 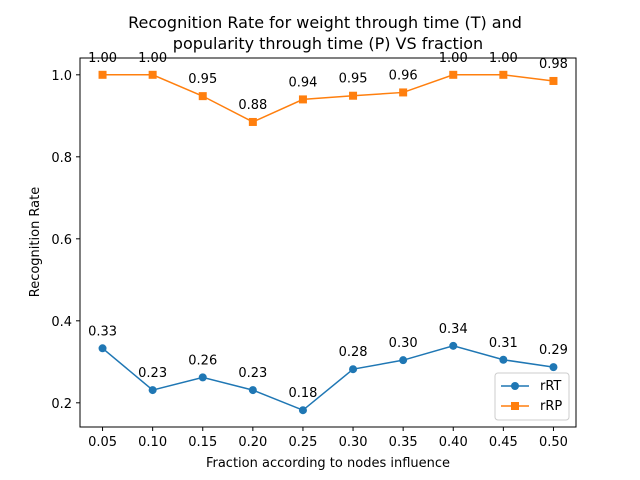 I want to click on x-tick-label-5: 0.30, so click(x=353, y=442).